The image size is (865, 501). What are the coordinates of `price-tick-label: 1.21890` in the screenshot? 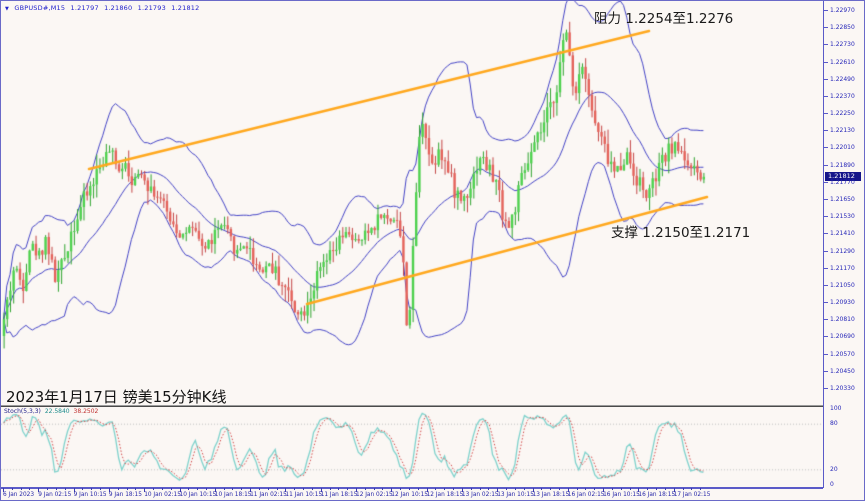 It's located at (842, 165).